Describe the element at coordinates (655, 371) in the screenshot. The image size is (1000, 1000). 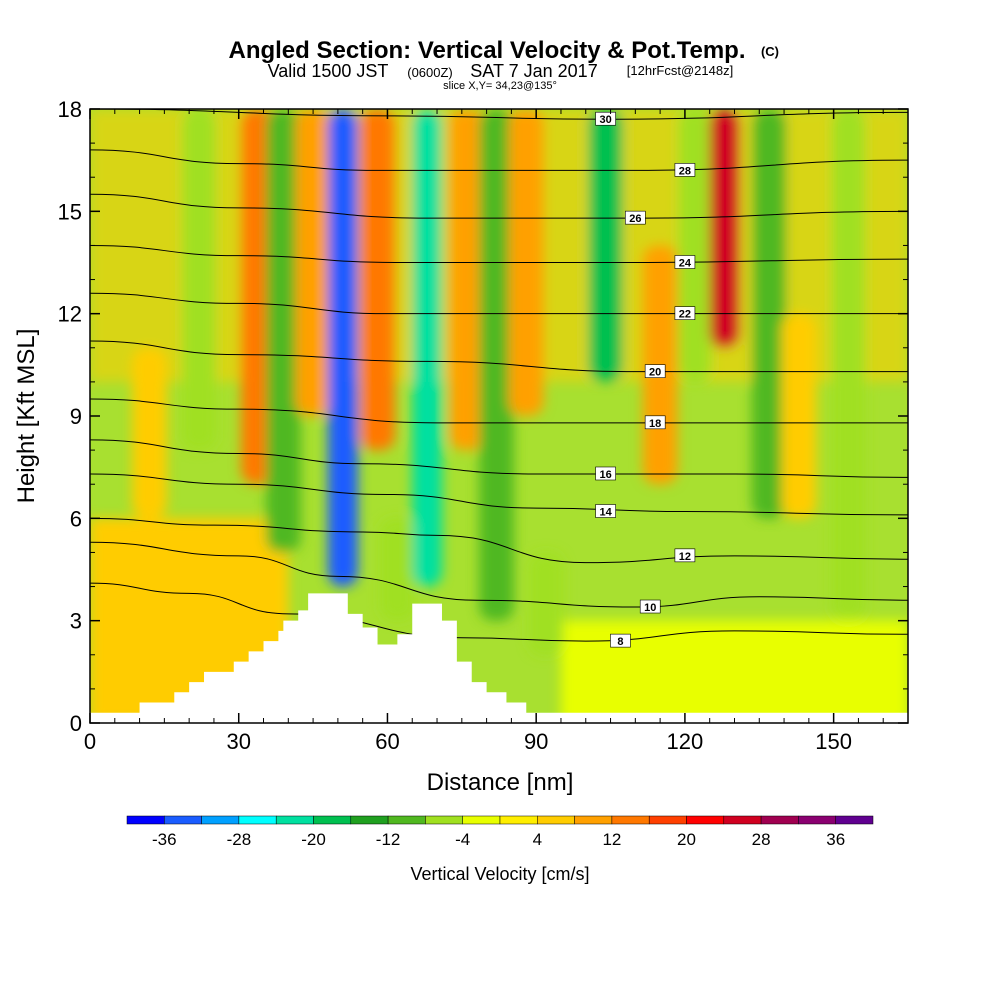
I see `theta-contour-label-20: 20` at that location.